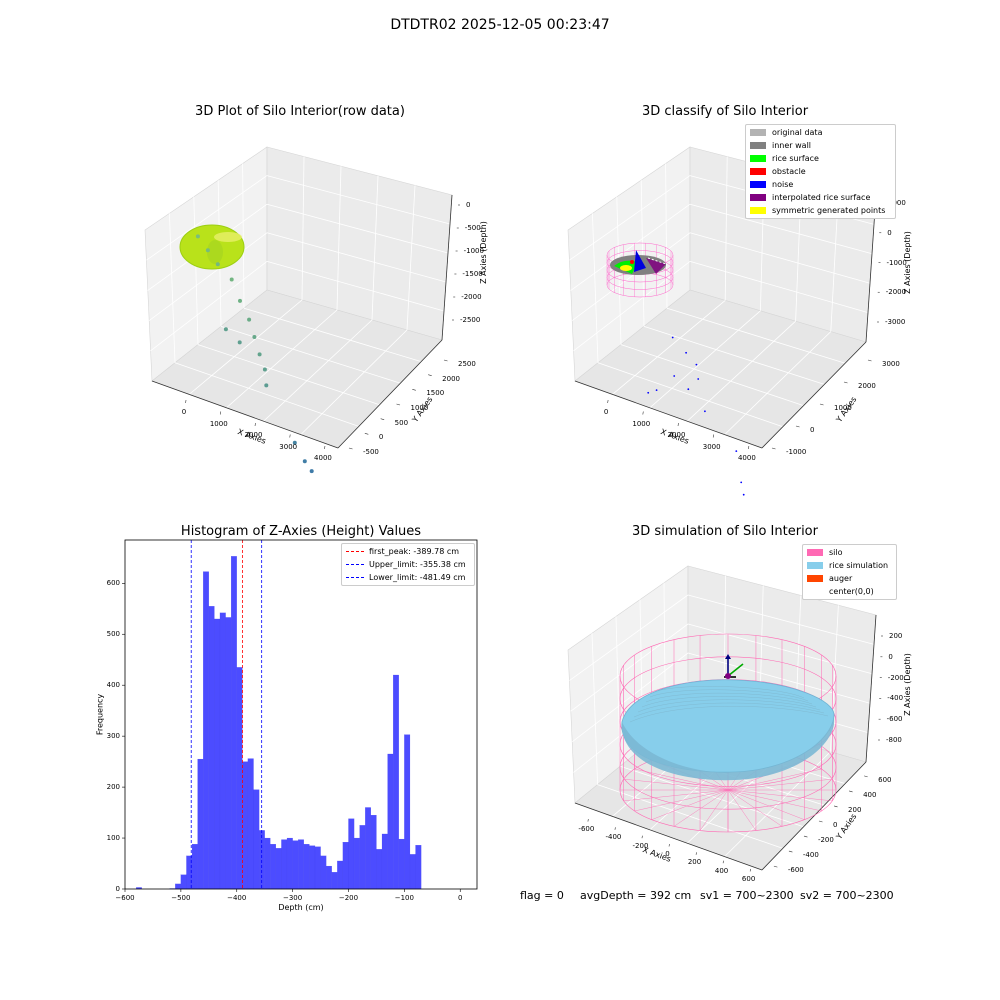 The image size is (1000, 1000). I want to click on rice-point-cluster-highlight, so click(228, 237).